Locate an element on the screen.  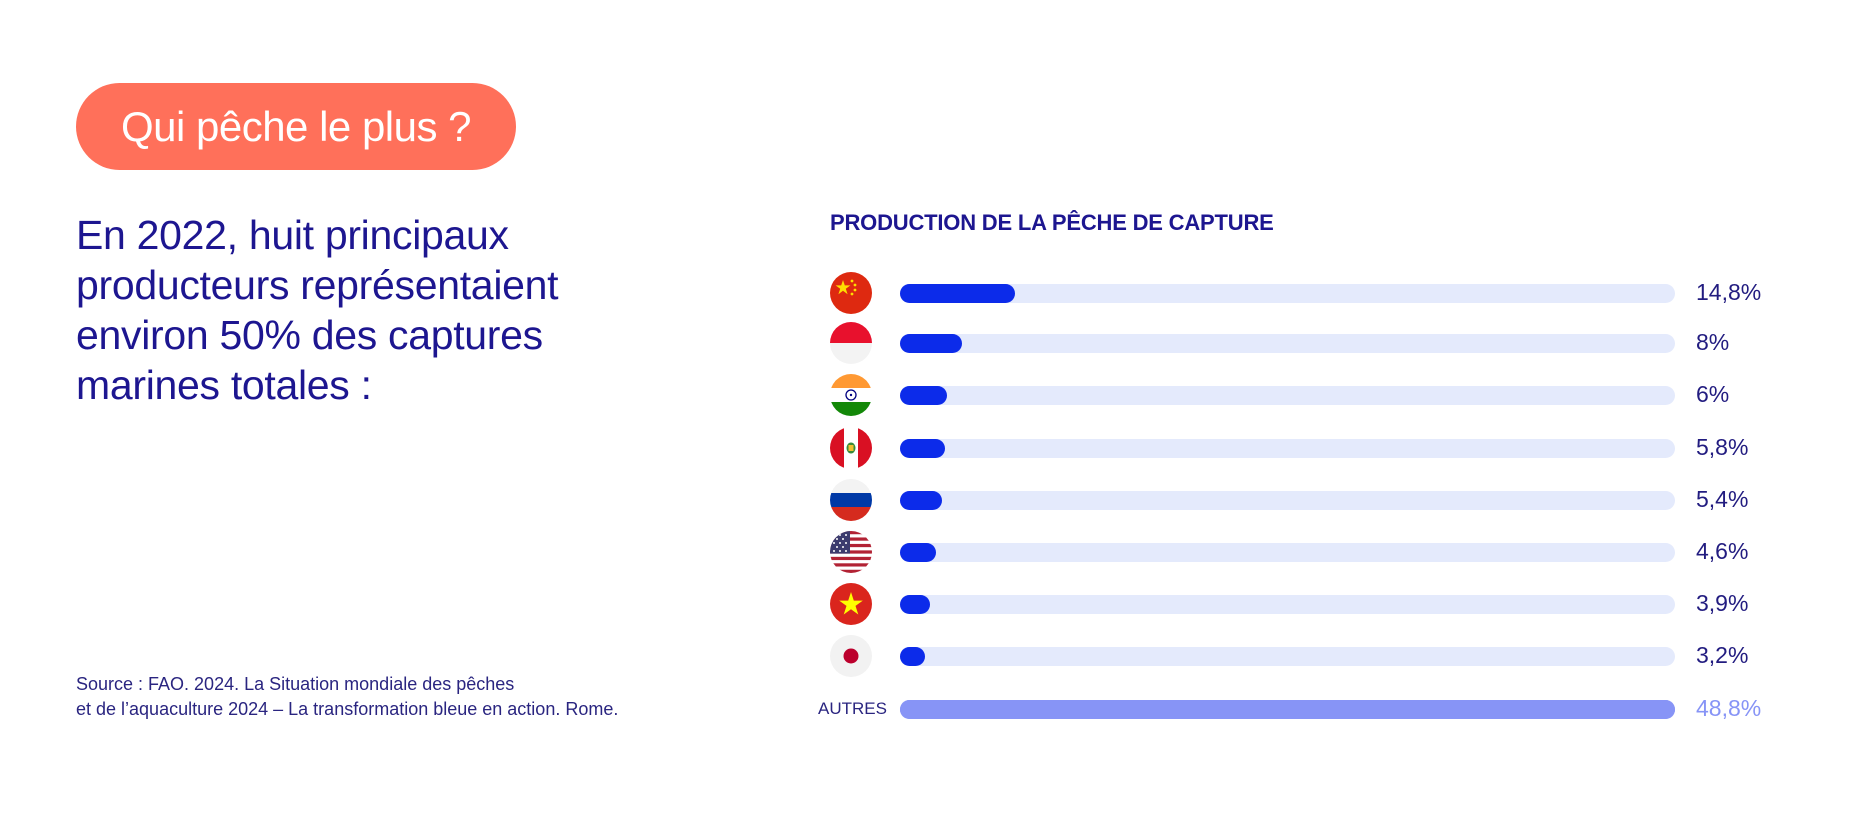
value-label: 3,2% is located at coordinates (1722, 655).